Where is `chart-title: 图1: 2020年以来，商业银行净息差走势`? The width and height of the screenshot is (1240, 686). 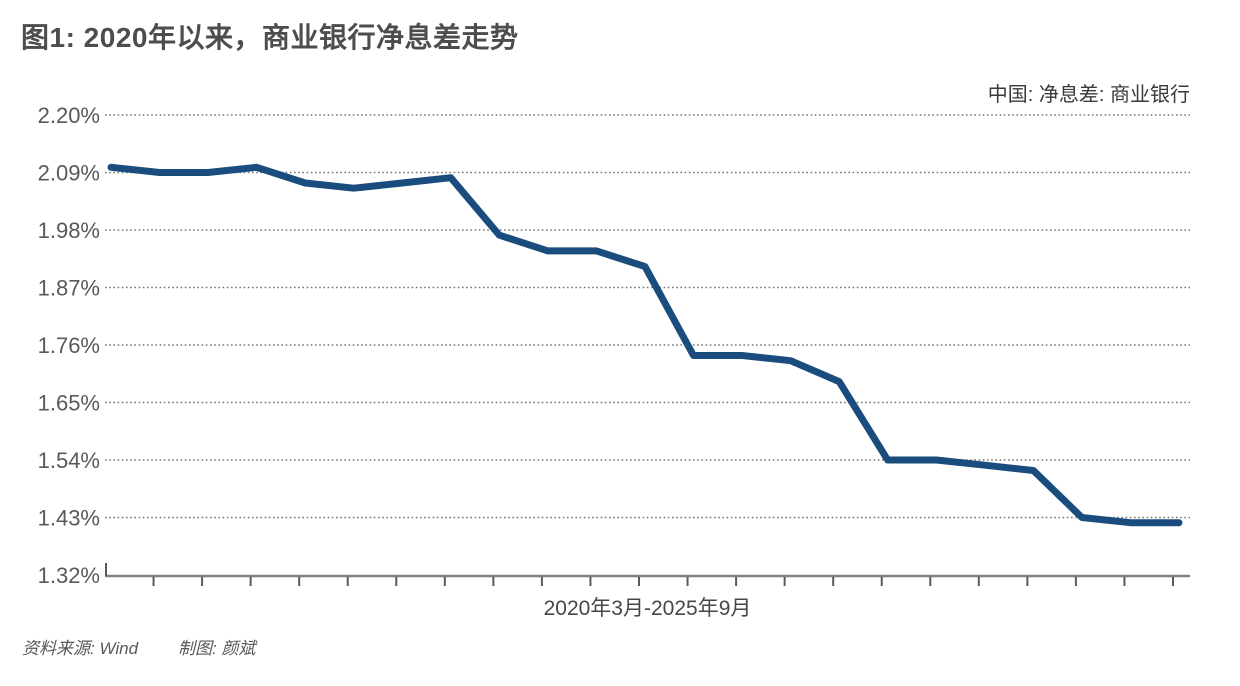
chart-title: 图1: 2020年以来，商业银行净息差走势 is located at coordinates (270, 37).